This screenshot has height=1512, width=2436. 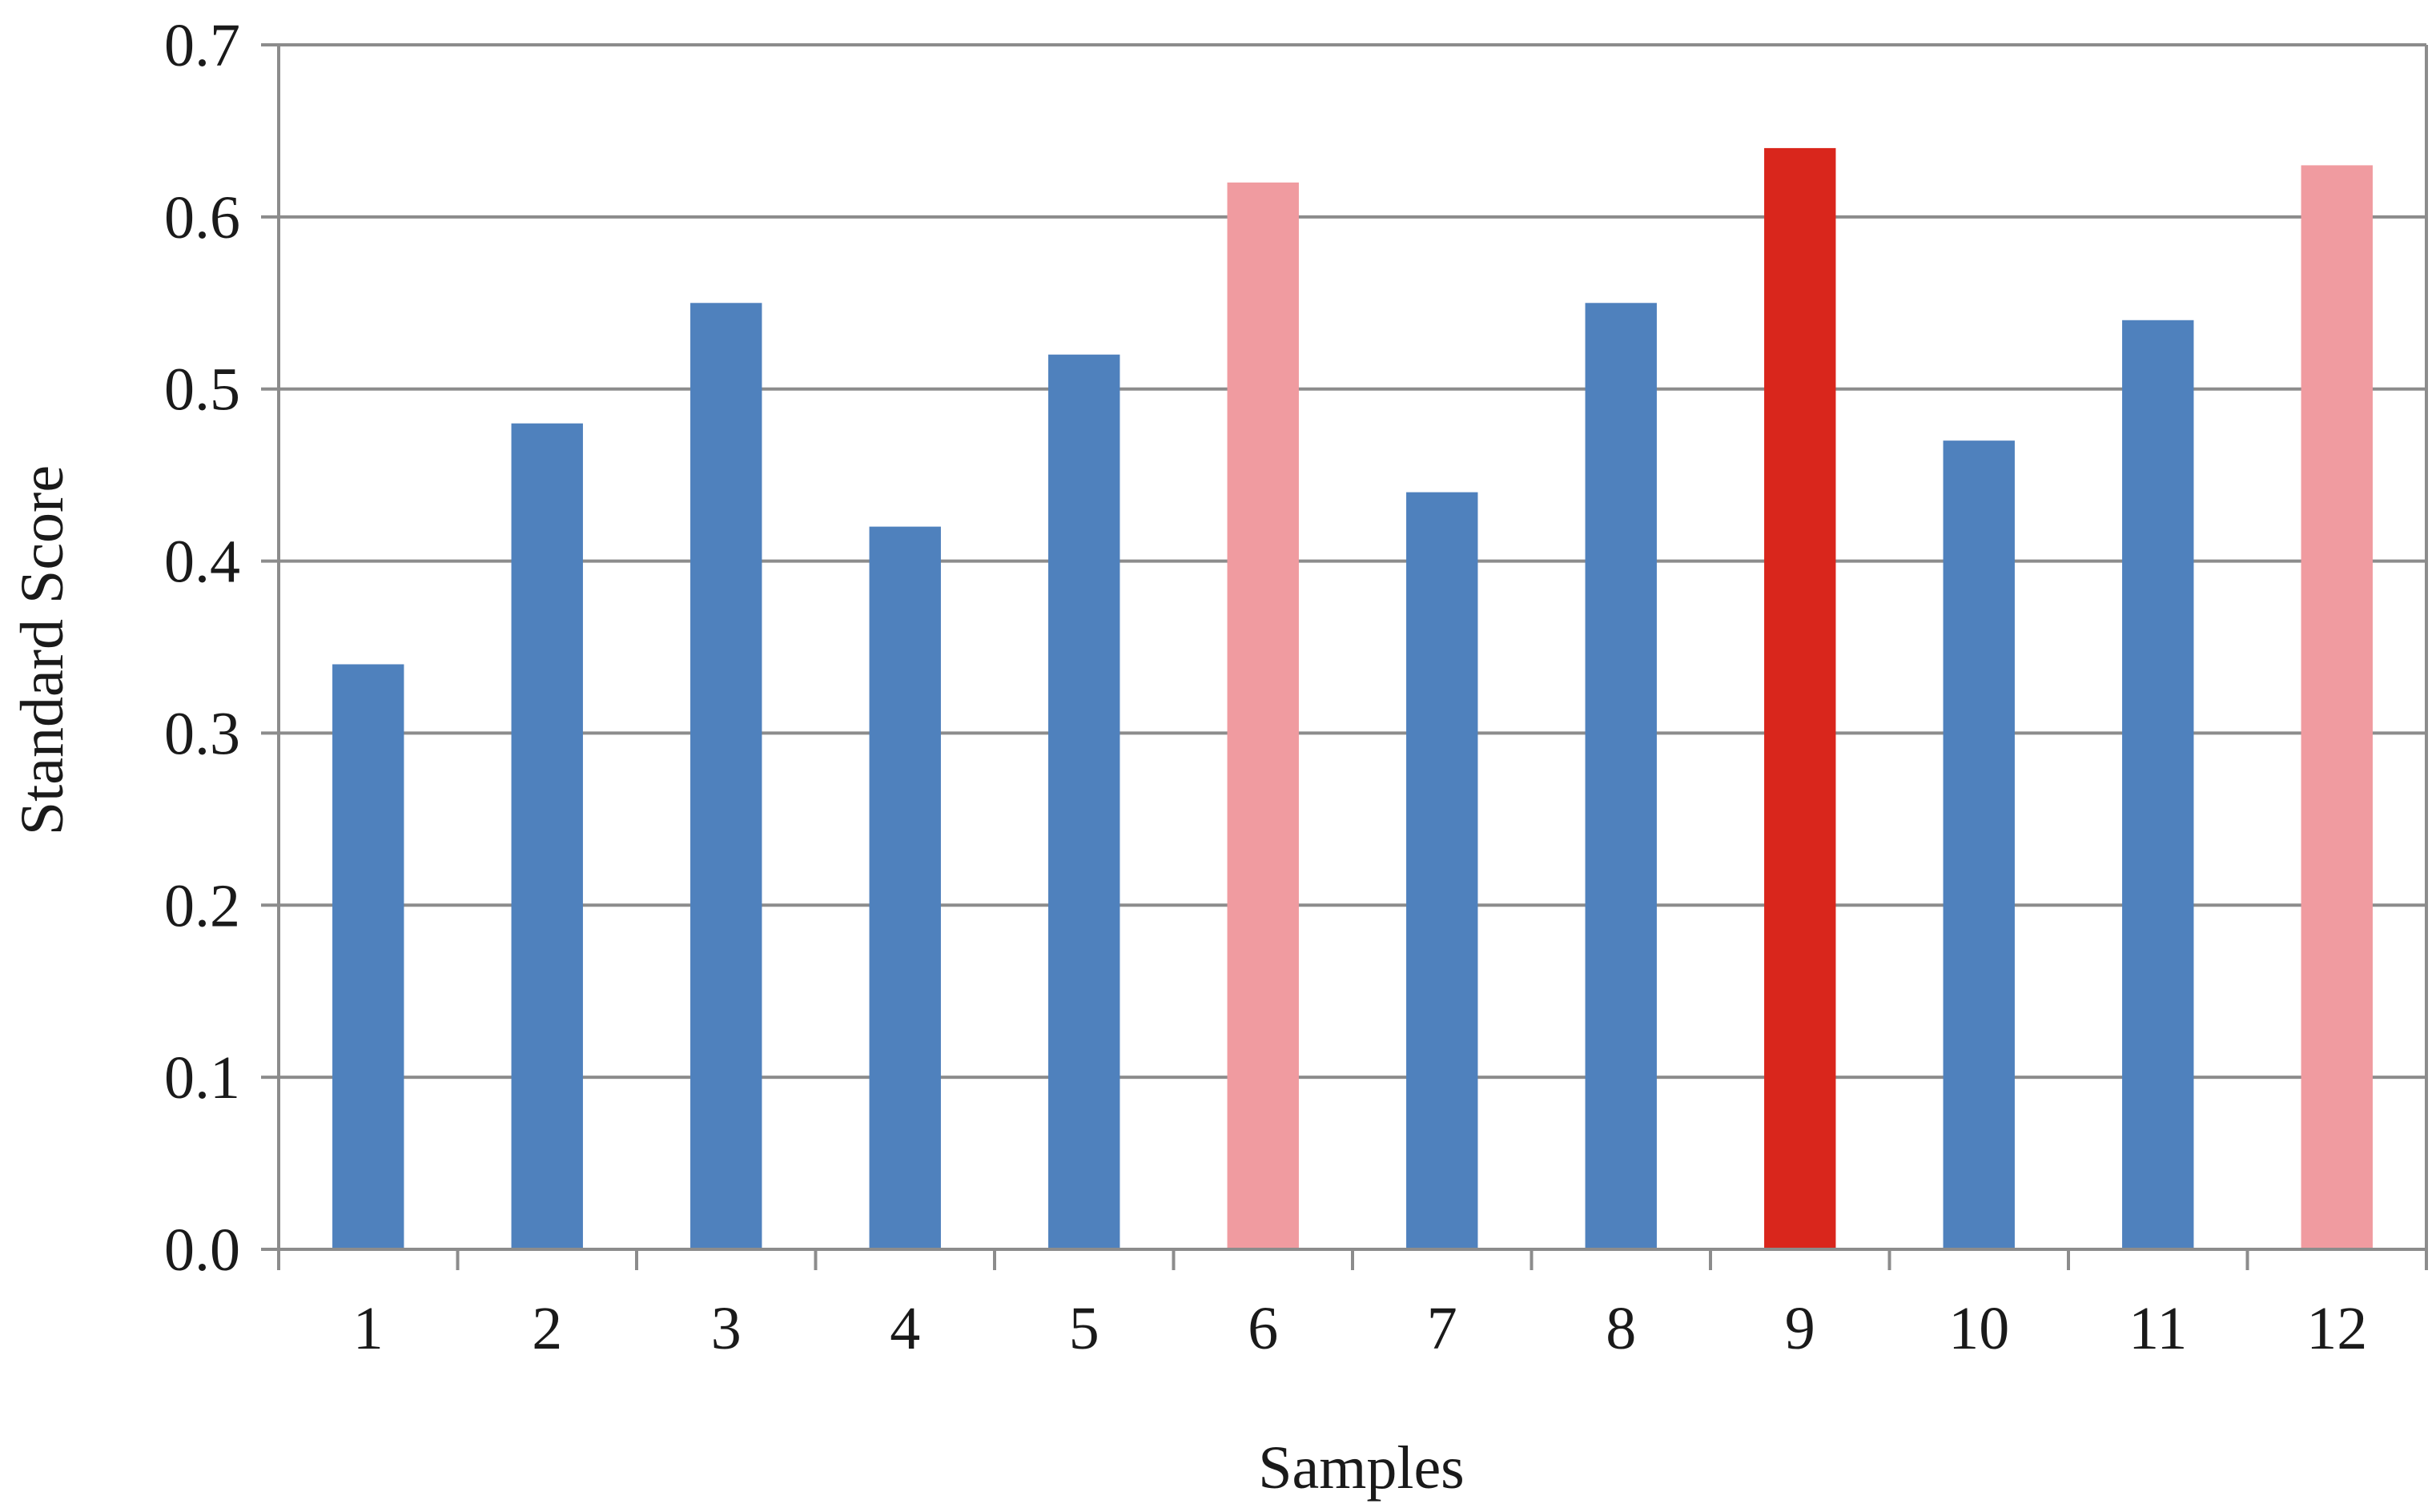 I want to click on y-tick-labels: 0.0 0.1 0.2 0.3 0.4 0.5 0.6 0.7, so click(x=202, y=648).